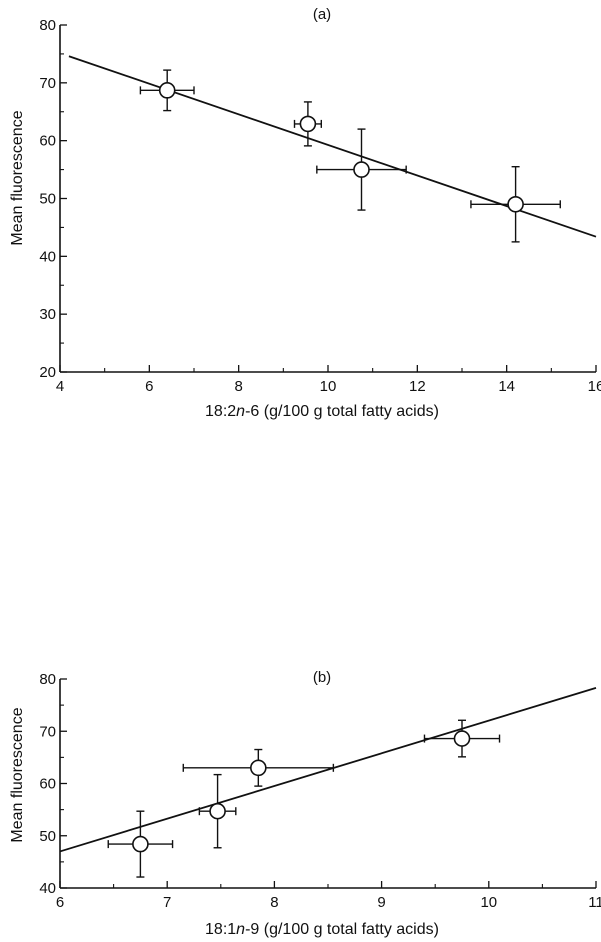  Describe the element at coordinates (47, 314) in the screenshot. I see `y-tick-label-a-30: 30` at that location.